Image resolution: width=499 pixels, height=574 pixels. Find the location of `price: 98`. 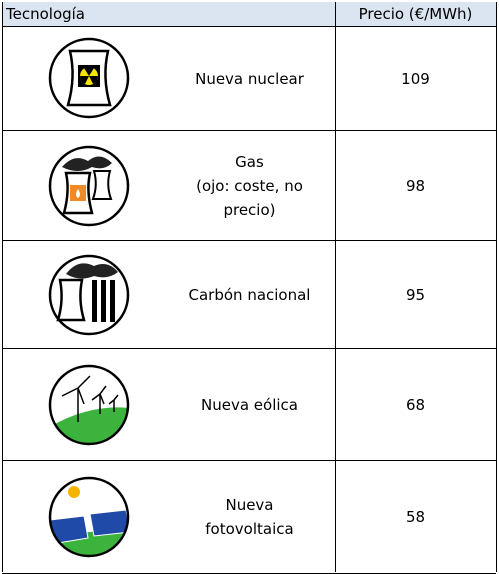

price: 98 is located at coordinates (415, 186).